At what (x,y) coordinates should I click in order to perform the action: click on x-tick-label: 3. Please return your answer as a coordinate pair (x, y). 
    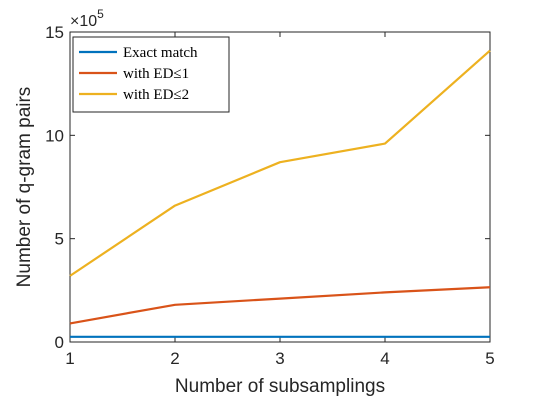
    Looking at the image, I should click on (279, 358).